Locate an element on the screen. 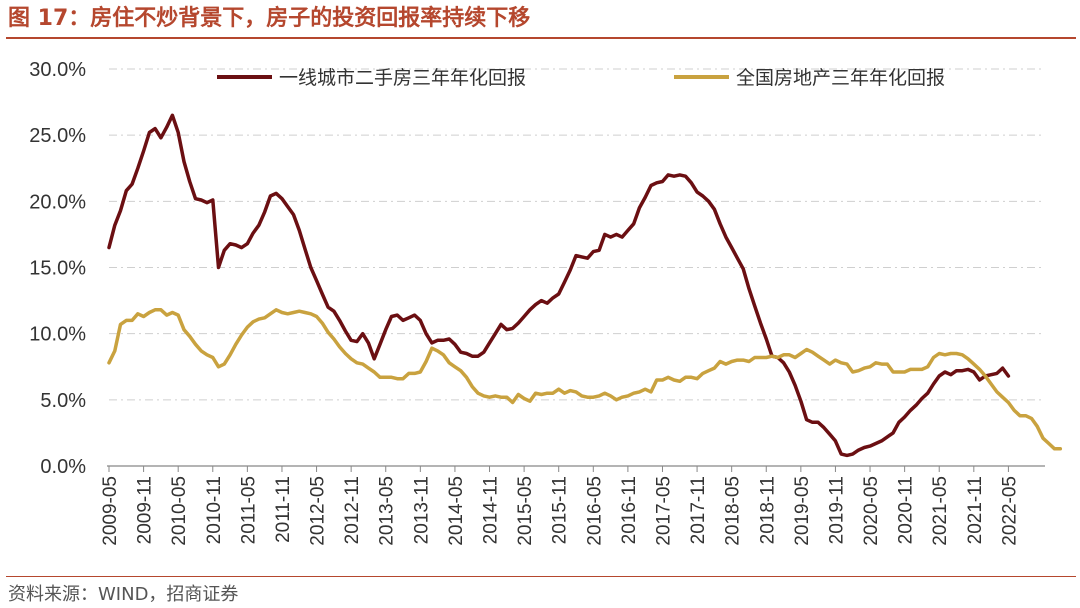  x-tick-label: 2016-05 is located at coordinates (594, 511).